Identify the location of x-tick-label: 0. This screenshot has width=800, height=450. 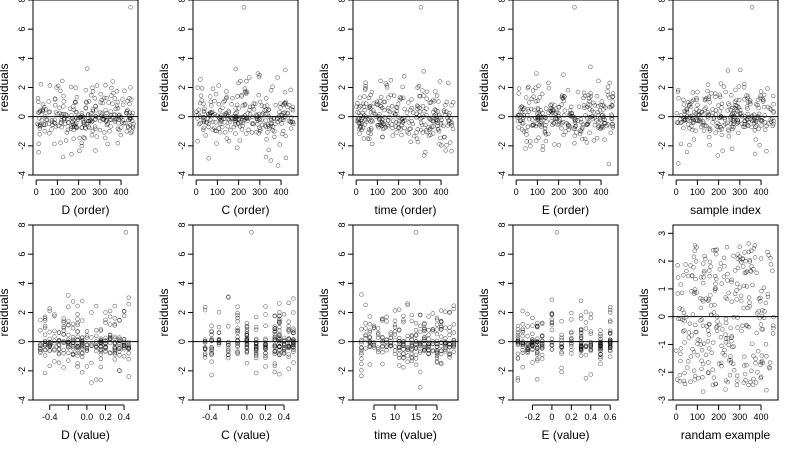
(676, 417).